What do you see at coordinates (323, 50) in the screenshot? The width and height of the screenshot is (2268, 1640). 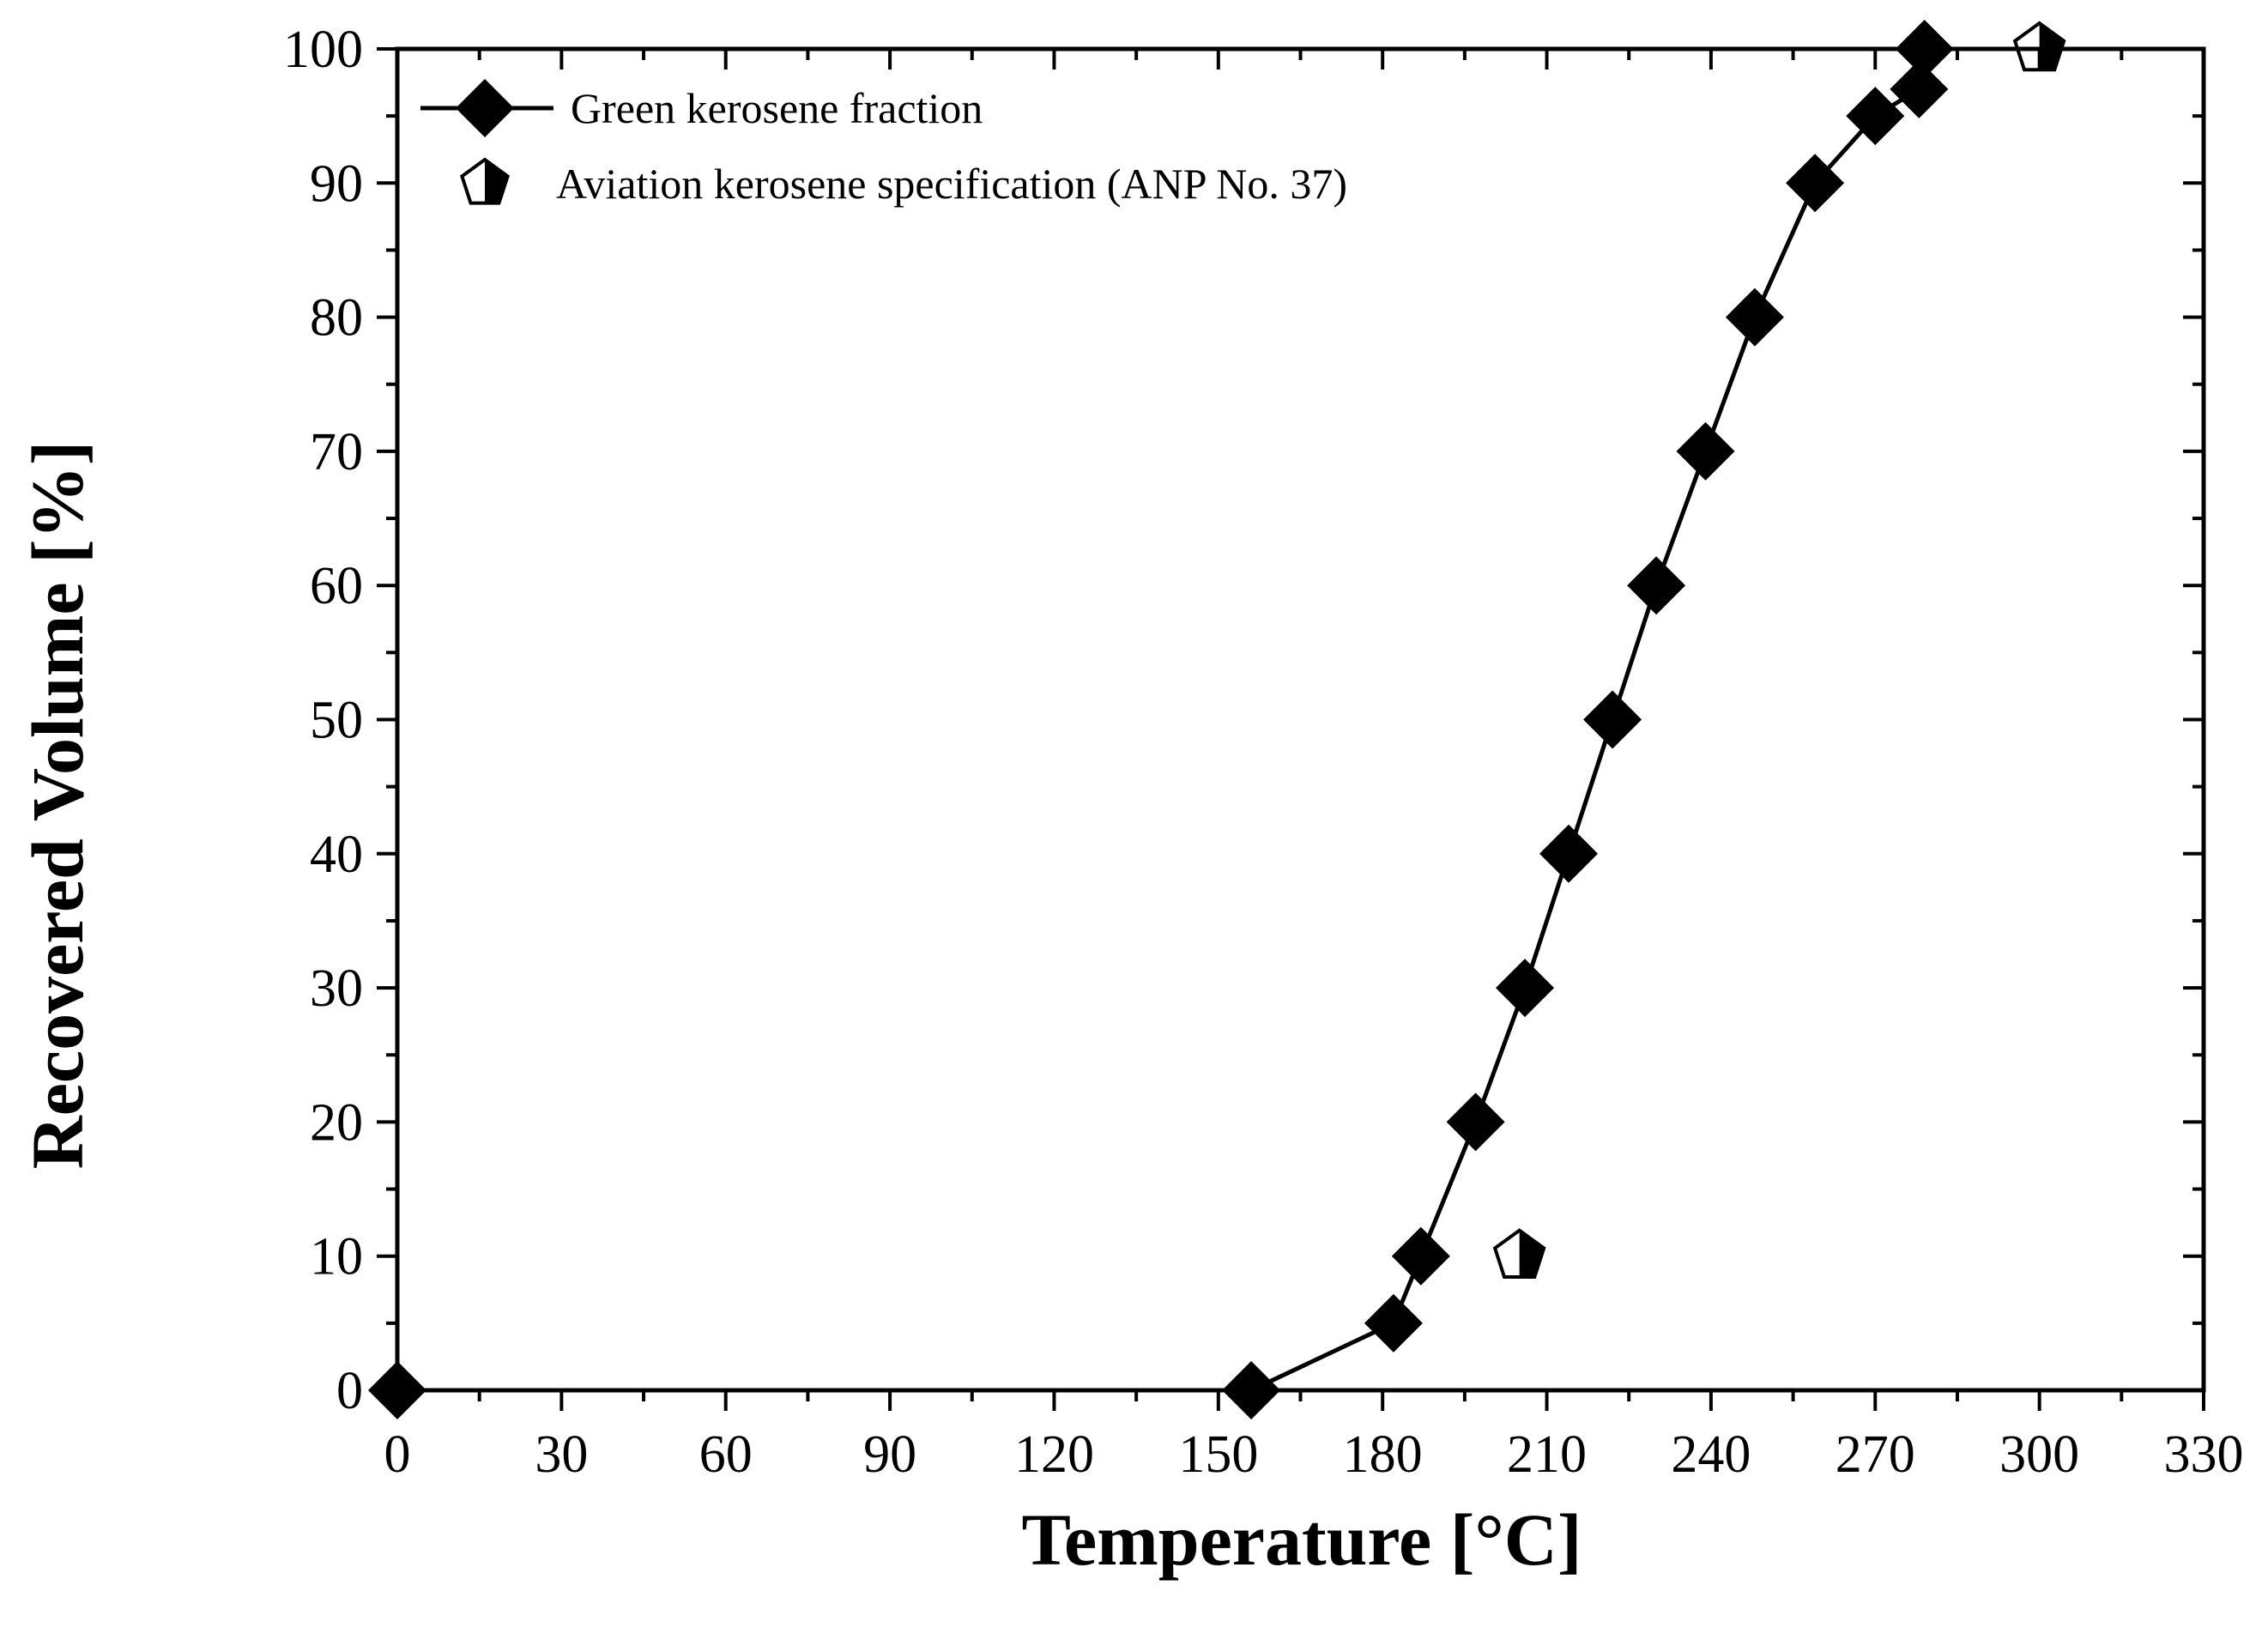 I see `y-tick-label: 100` at bounding box center [323, 50].